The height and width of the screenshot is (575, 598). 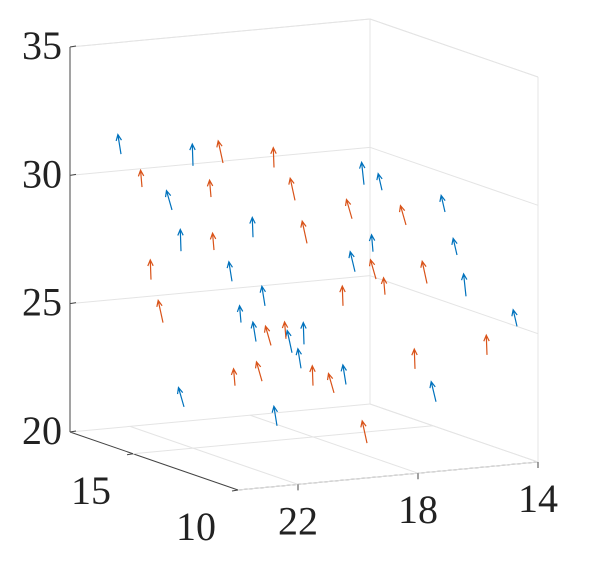 What do you see at coordinates (91, 490) in the screenshot?
I see `x-tick-label: 15` at bounding box center [91, 490].